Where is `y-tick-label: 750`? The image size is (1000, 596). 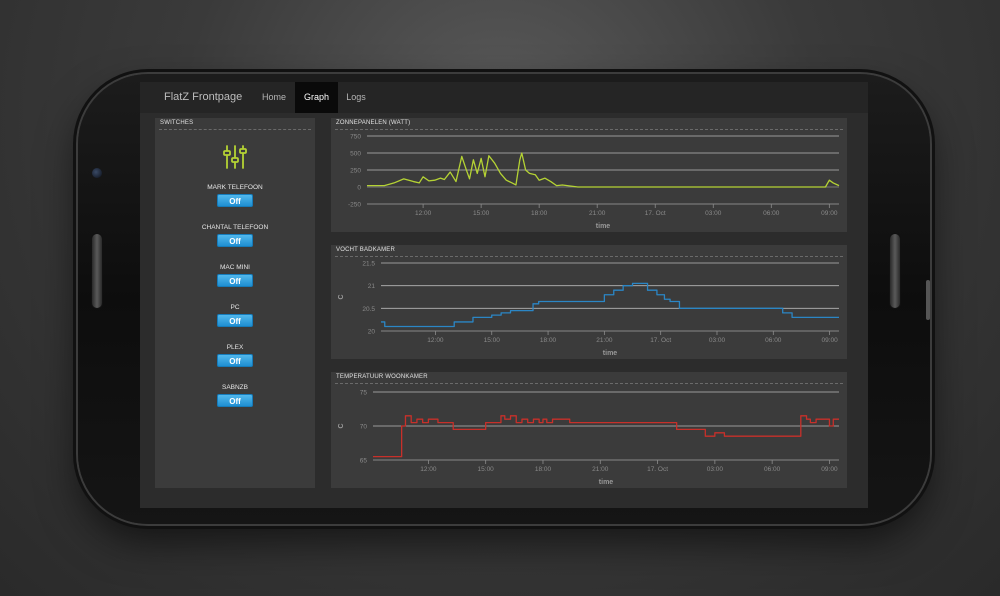 y-tick-label: 750 is located at coordinates (355, 137).